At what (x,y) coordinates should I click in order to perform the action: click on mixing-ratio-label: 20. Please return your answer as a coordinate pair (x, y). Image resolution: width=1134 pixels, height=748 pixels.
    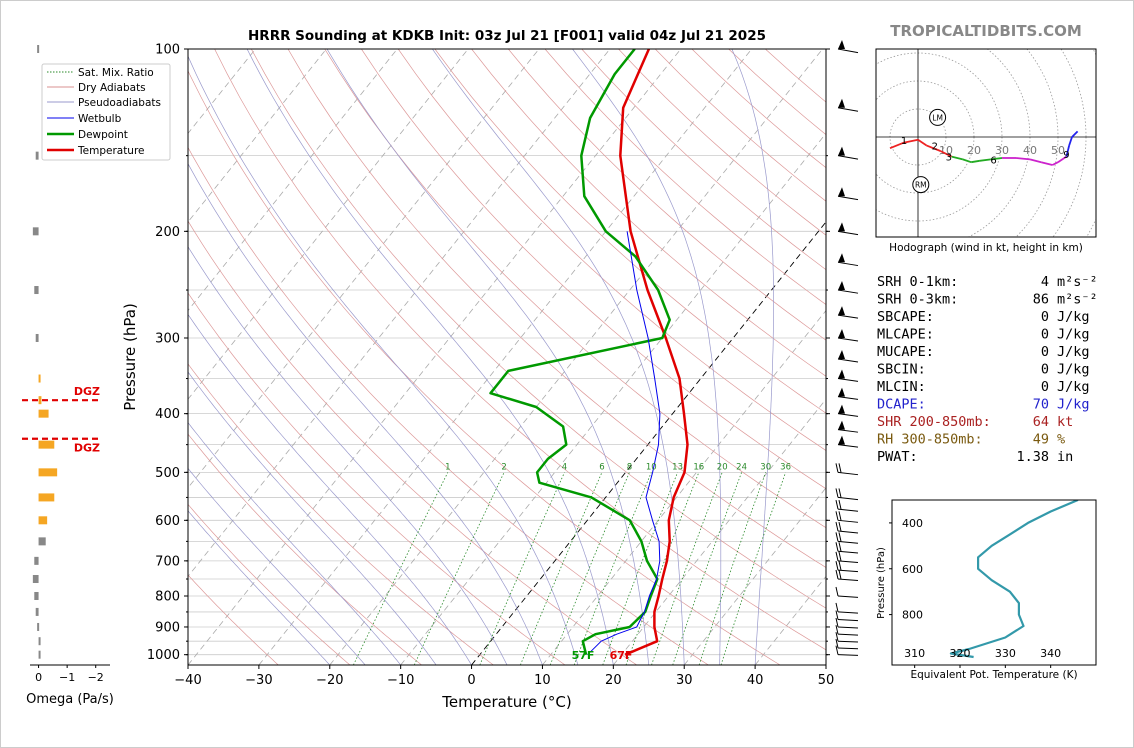
    Looking at the image, I should click on (722, 467).